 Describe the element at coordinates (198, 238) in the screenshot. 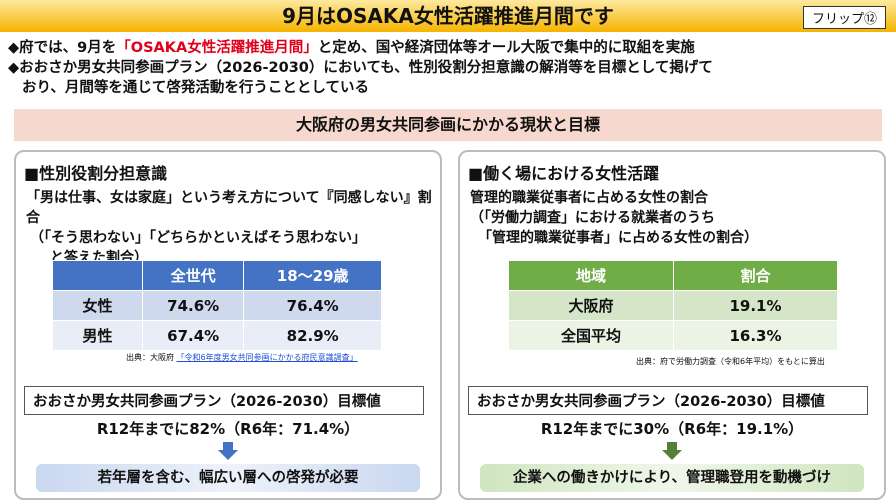

I see `line: （「そう思わない」「どちらかといえばそう思わない」` at that location.